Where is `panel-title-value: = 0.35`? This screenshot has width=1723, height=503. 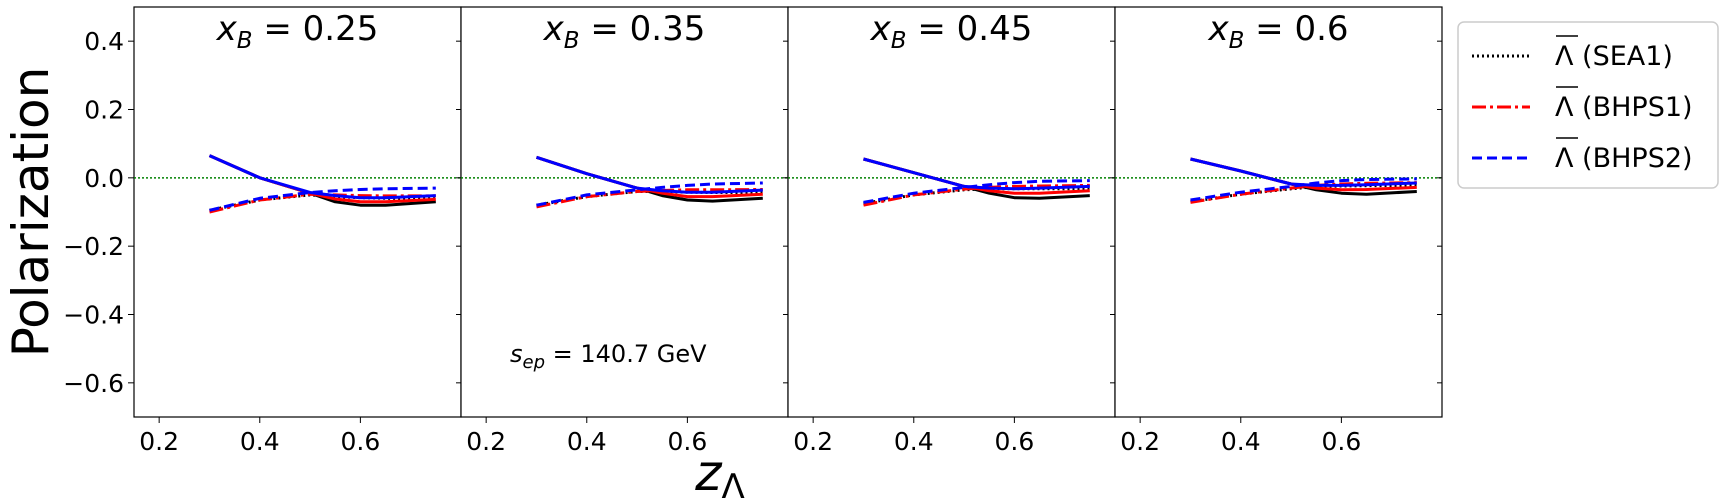
panel-title-value: = 0.35 is located at coordinates (643, 29).